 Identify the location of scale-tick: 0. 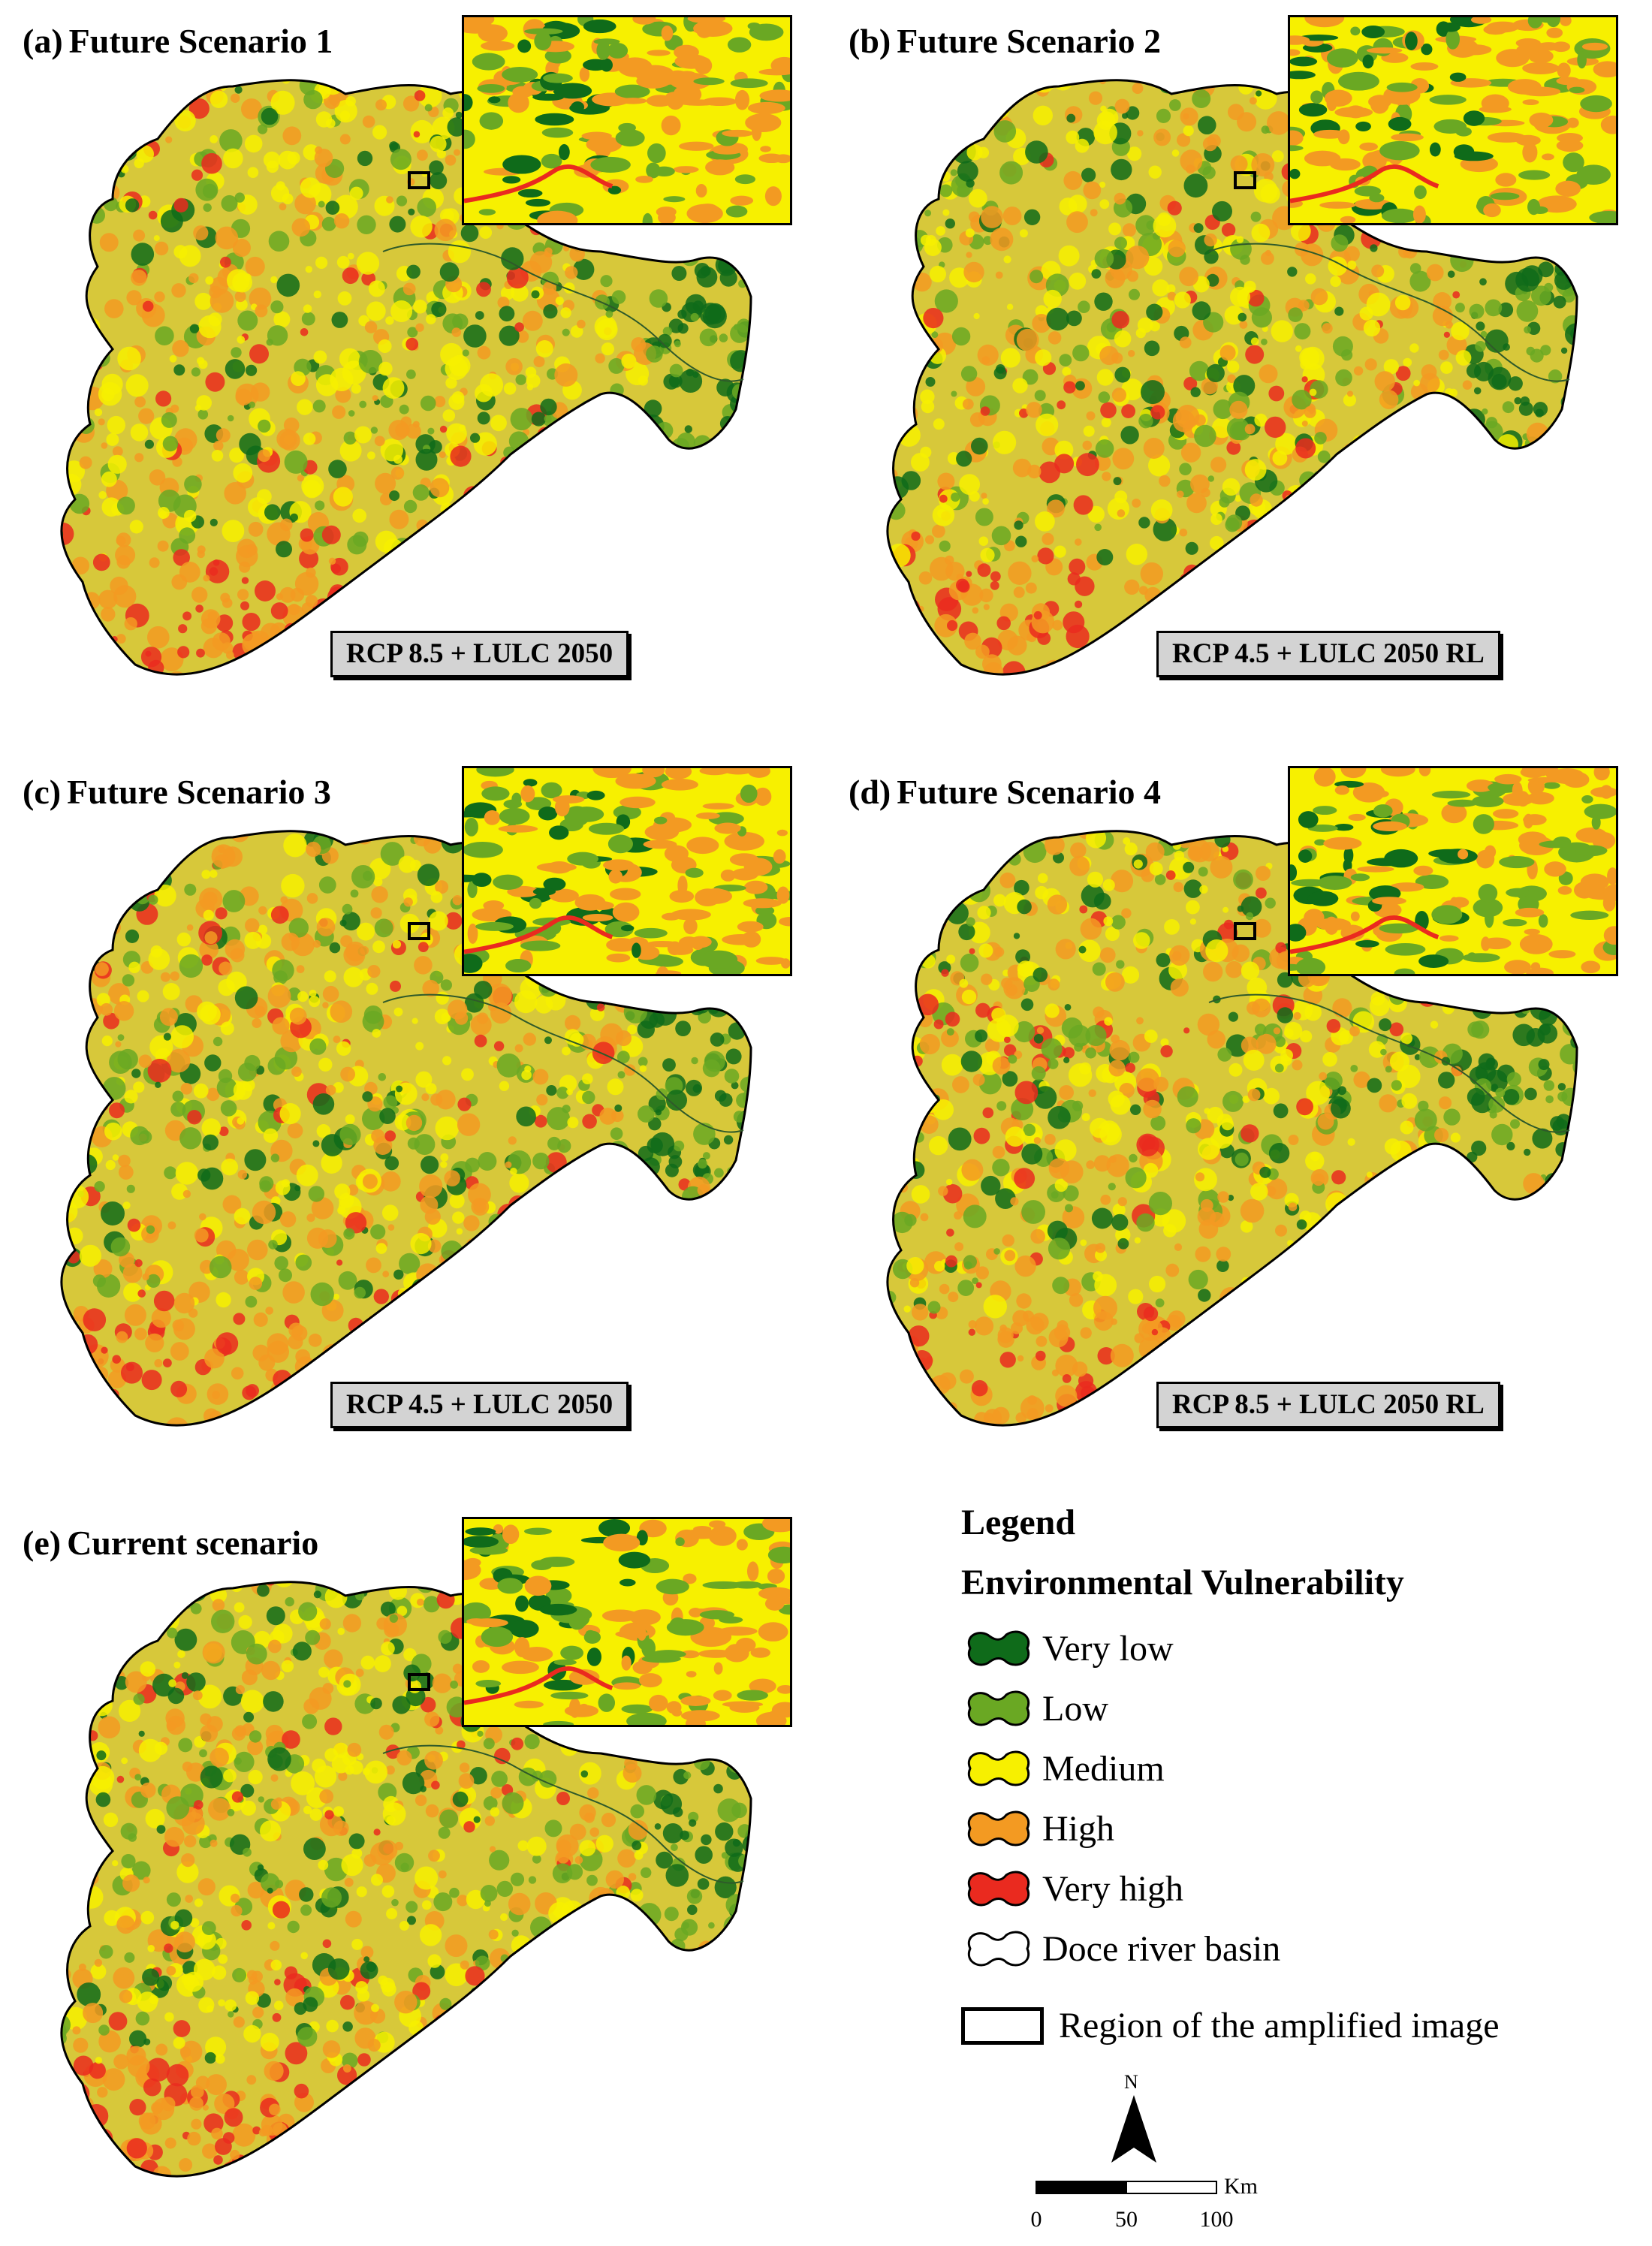
(1036, 2219).